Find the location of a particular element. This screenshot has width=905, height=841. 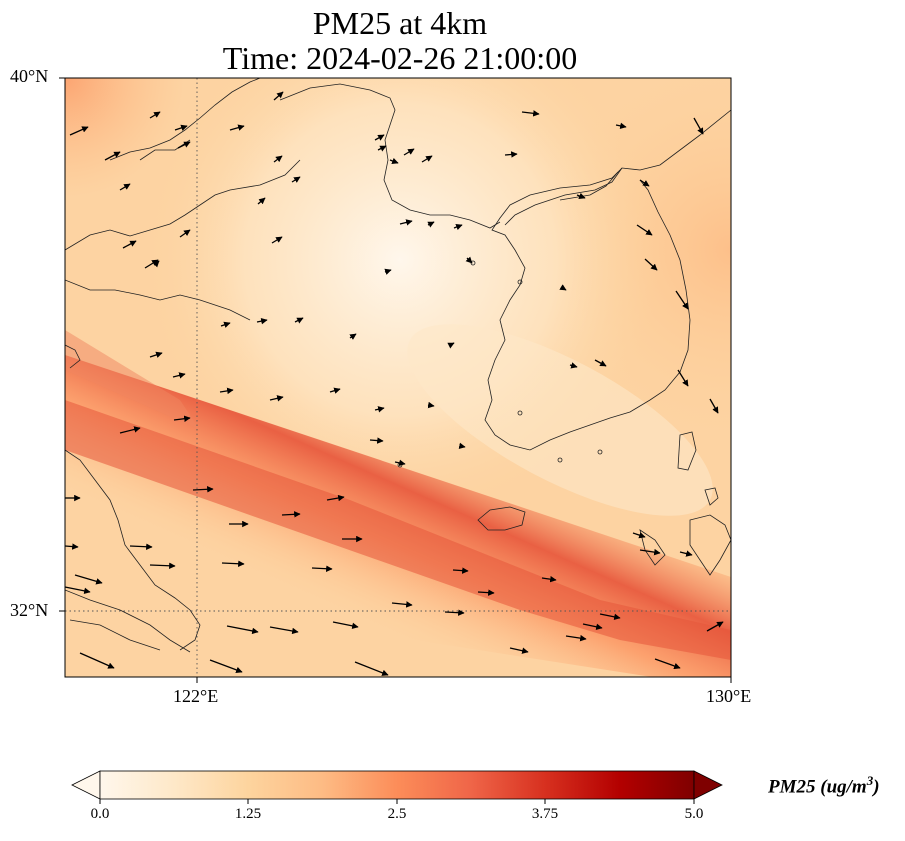

lat-label-32n: 32°N is located at coordinates (29, 610).